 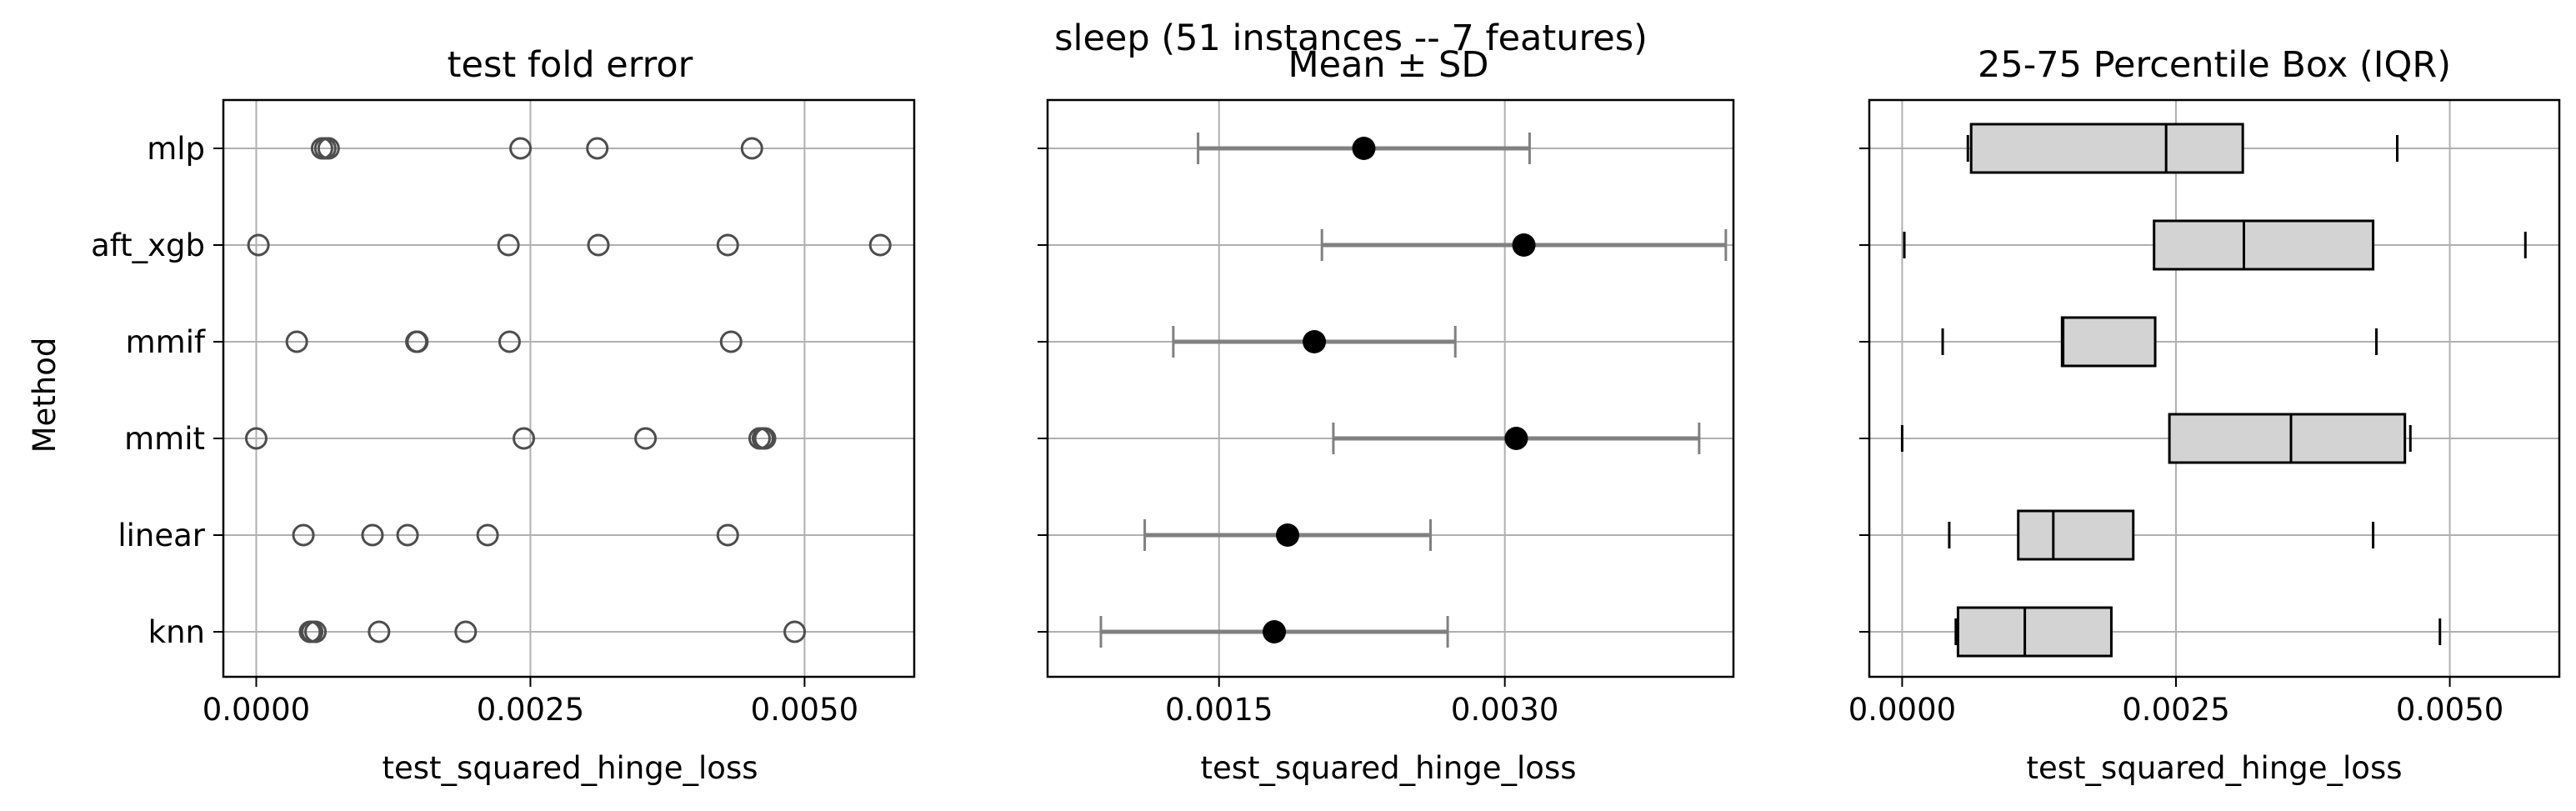 What do you see at coordinates (1389, 768) in the screenshot?
I see `mean-sd-xlabel: test_squared_hinge_loss` at bounding box center [1389, 768].